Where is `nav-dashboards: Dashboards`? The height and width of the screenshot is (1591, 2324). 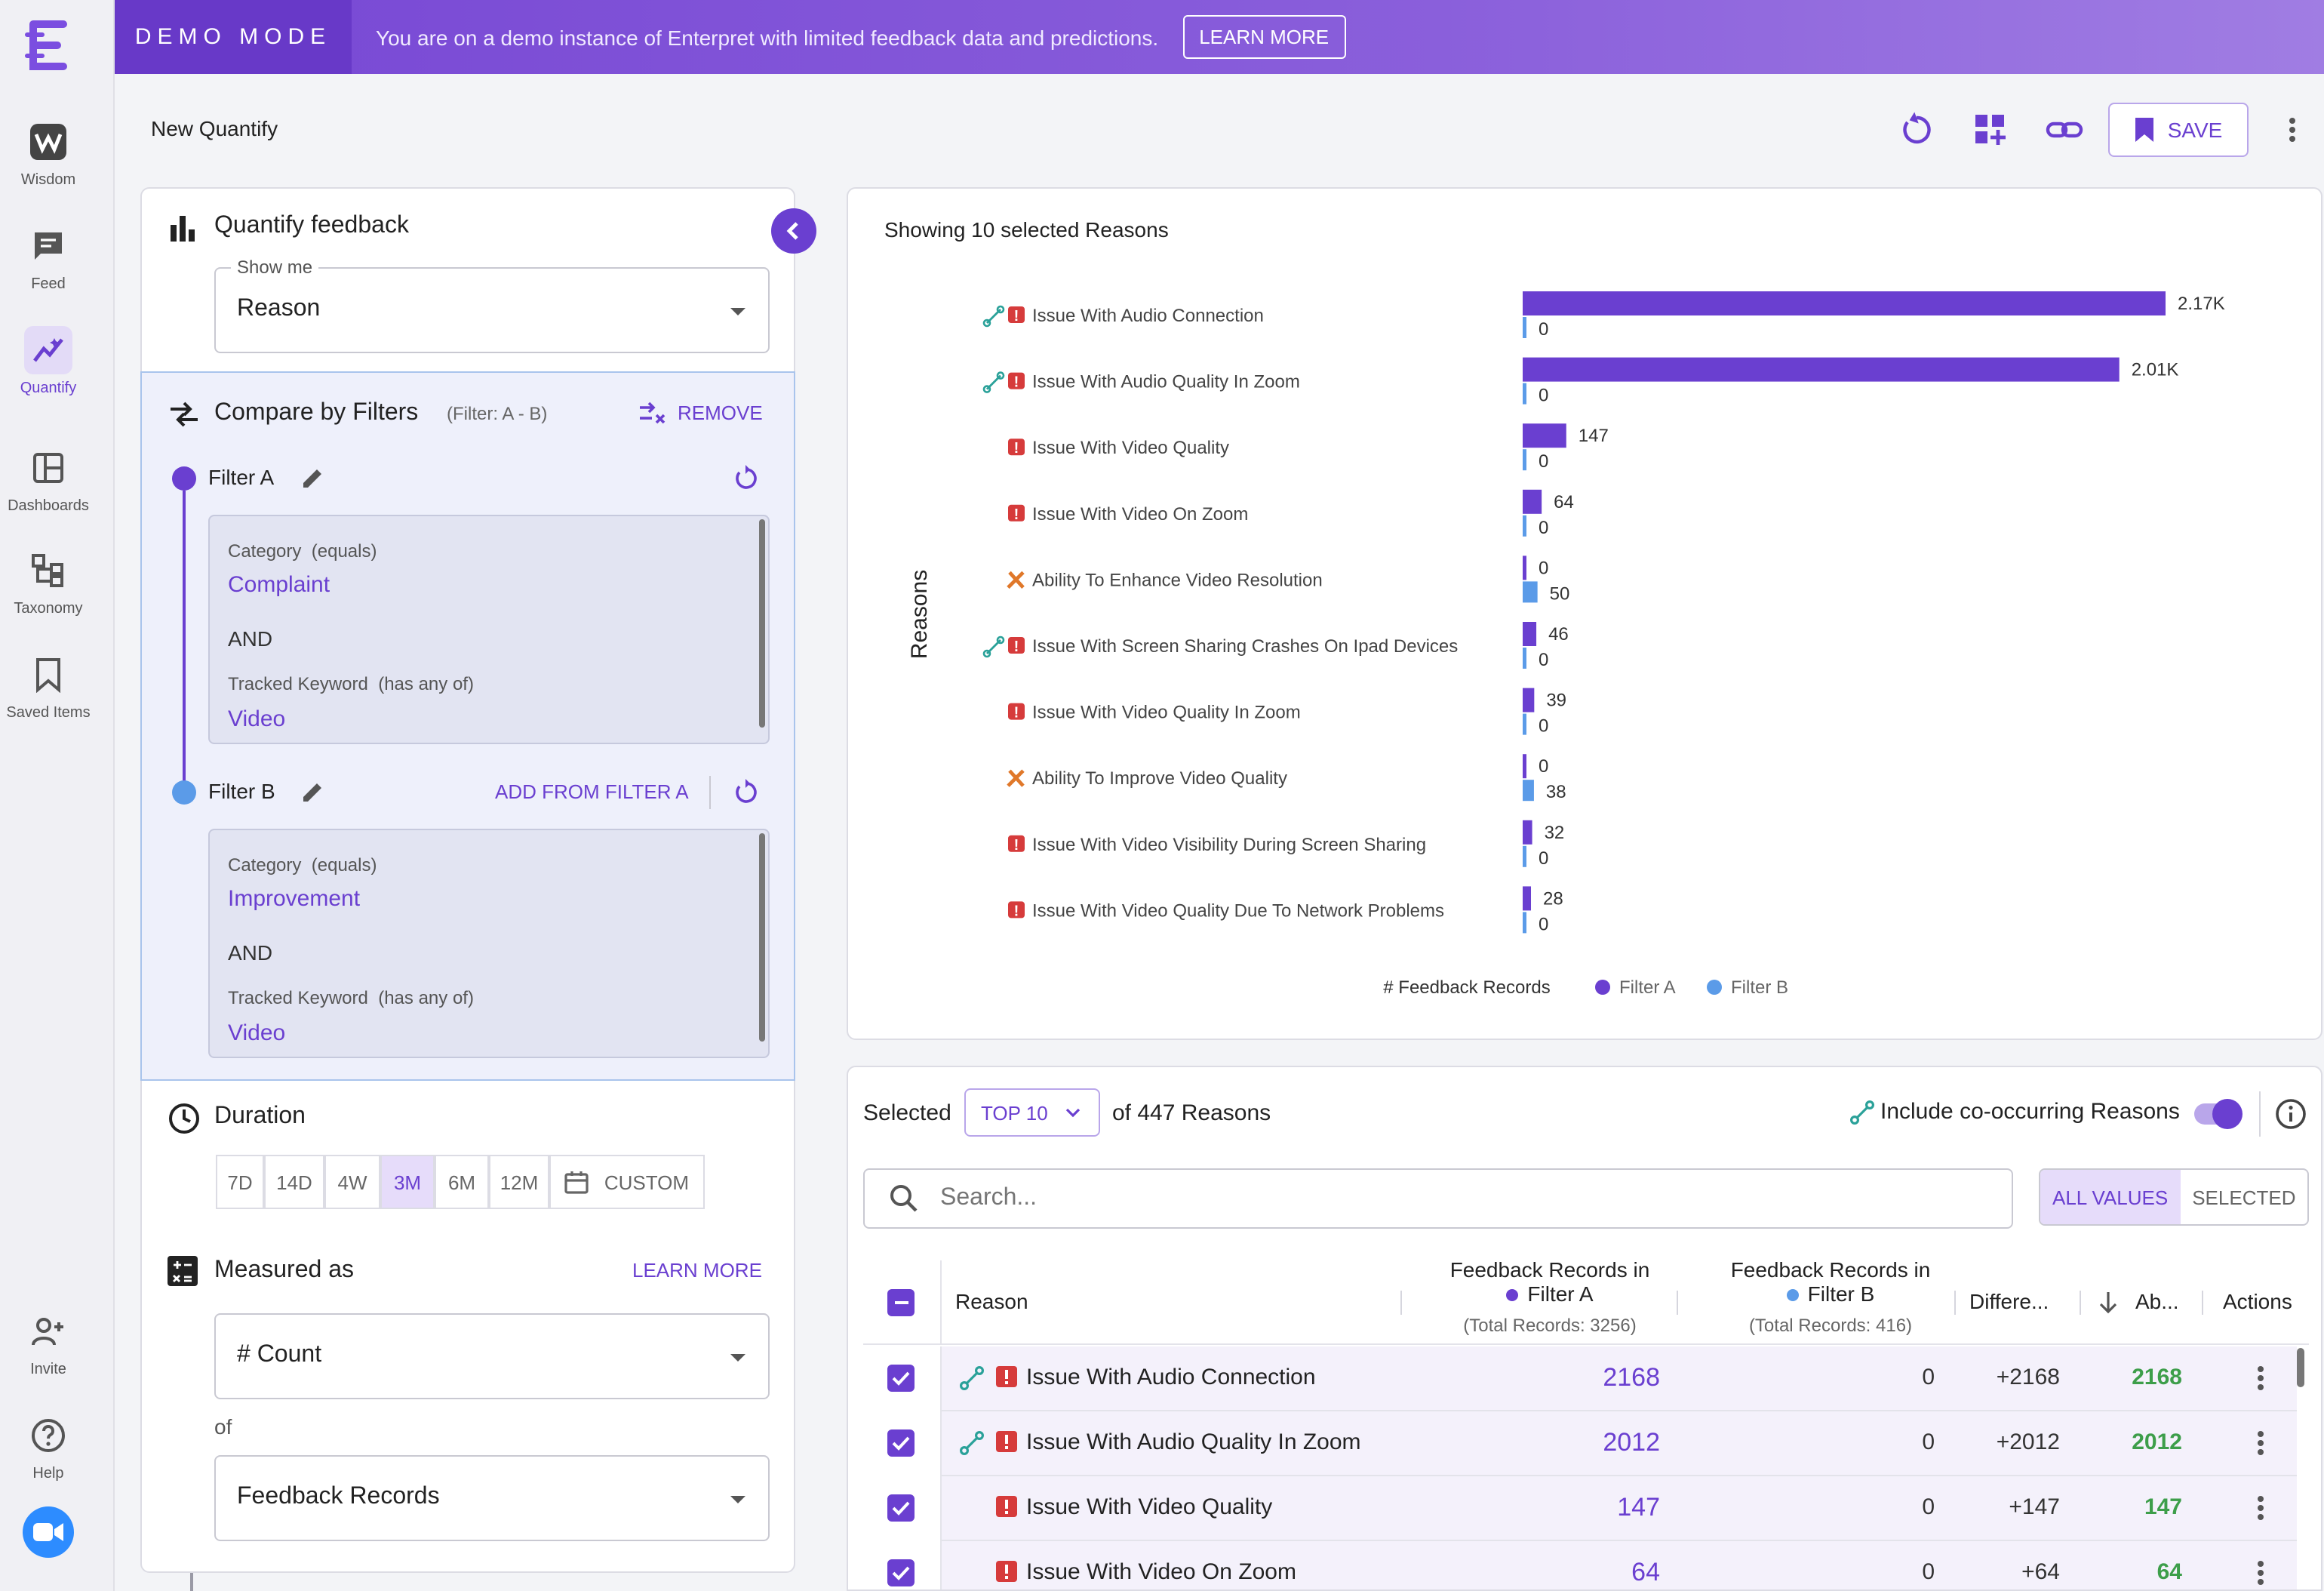
nav-dashboards: Dashboards is located at coordinates (48, 479).